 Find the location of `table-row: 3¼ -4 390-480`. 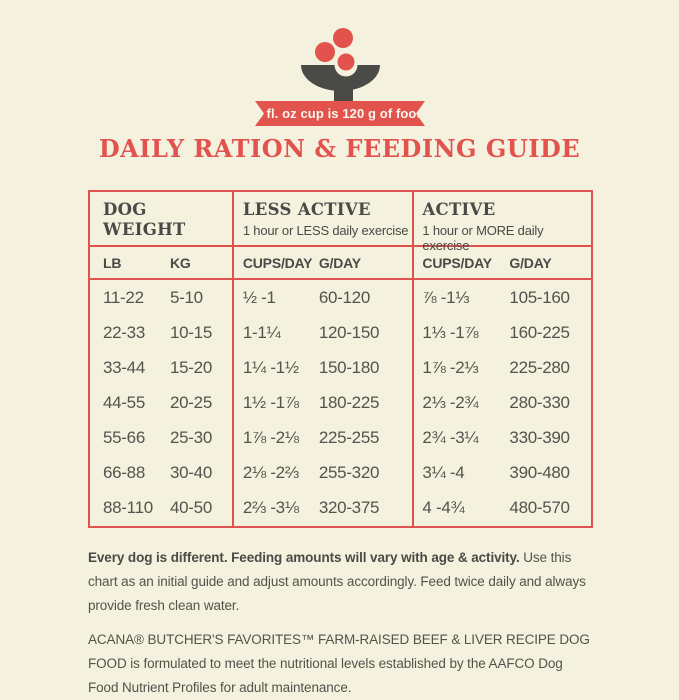

table-row: 3¼ -4 390-480 is located at coordinates (502, 473).